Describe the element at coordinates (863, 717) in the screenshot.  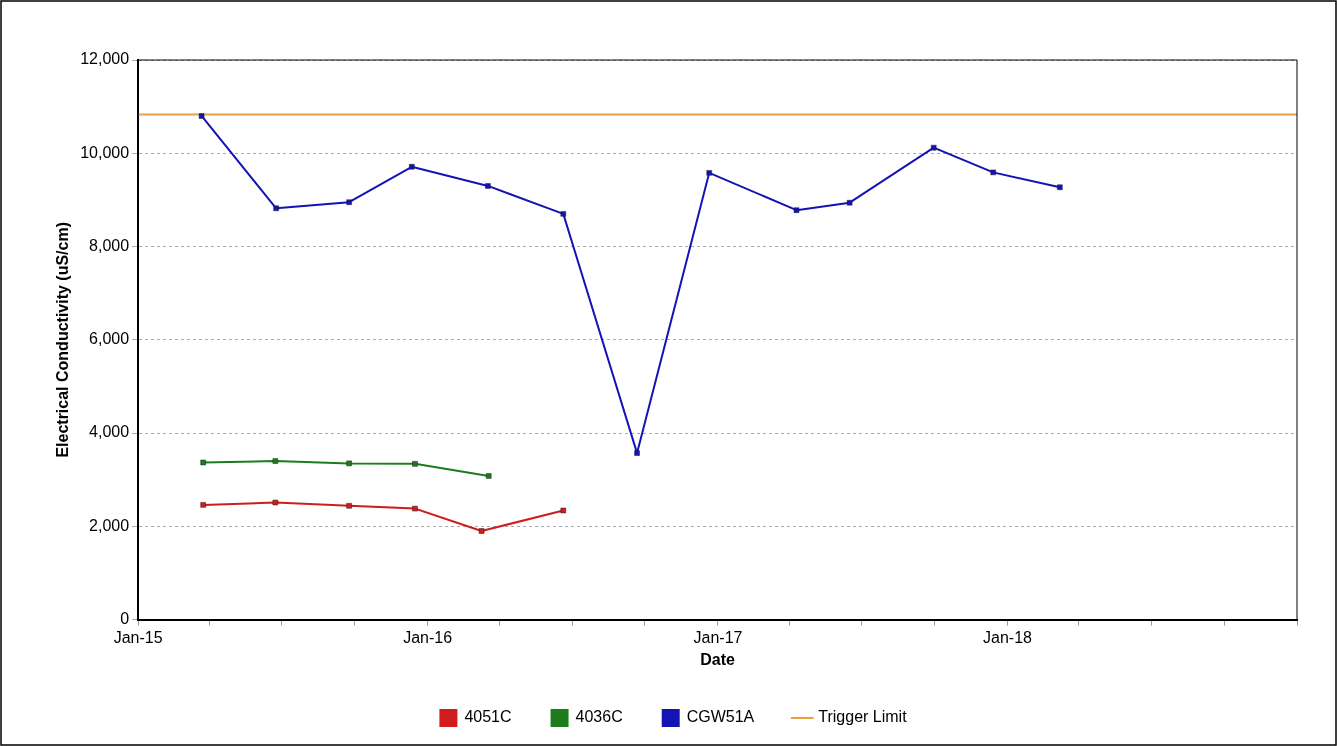
I see `legend-label: Trigger Limit` at that location.